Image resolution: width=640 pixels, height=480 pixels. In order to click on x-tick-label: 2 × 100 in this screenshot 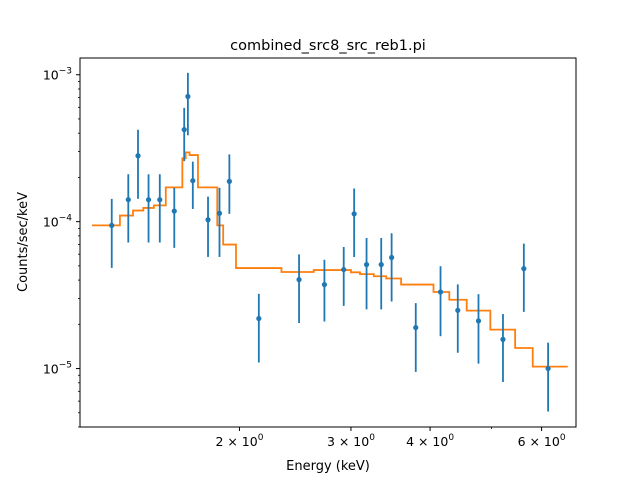, I will do `click(239, 441)`.